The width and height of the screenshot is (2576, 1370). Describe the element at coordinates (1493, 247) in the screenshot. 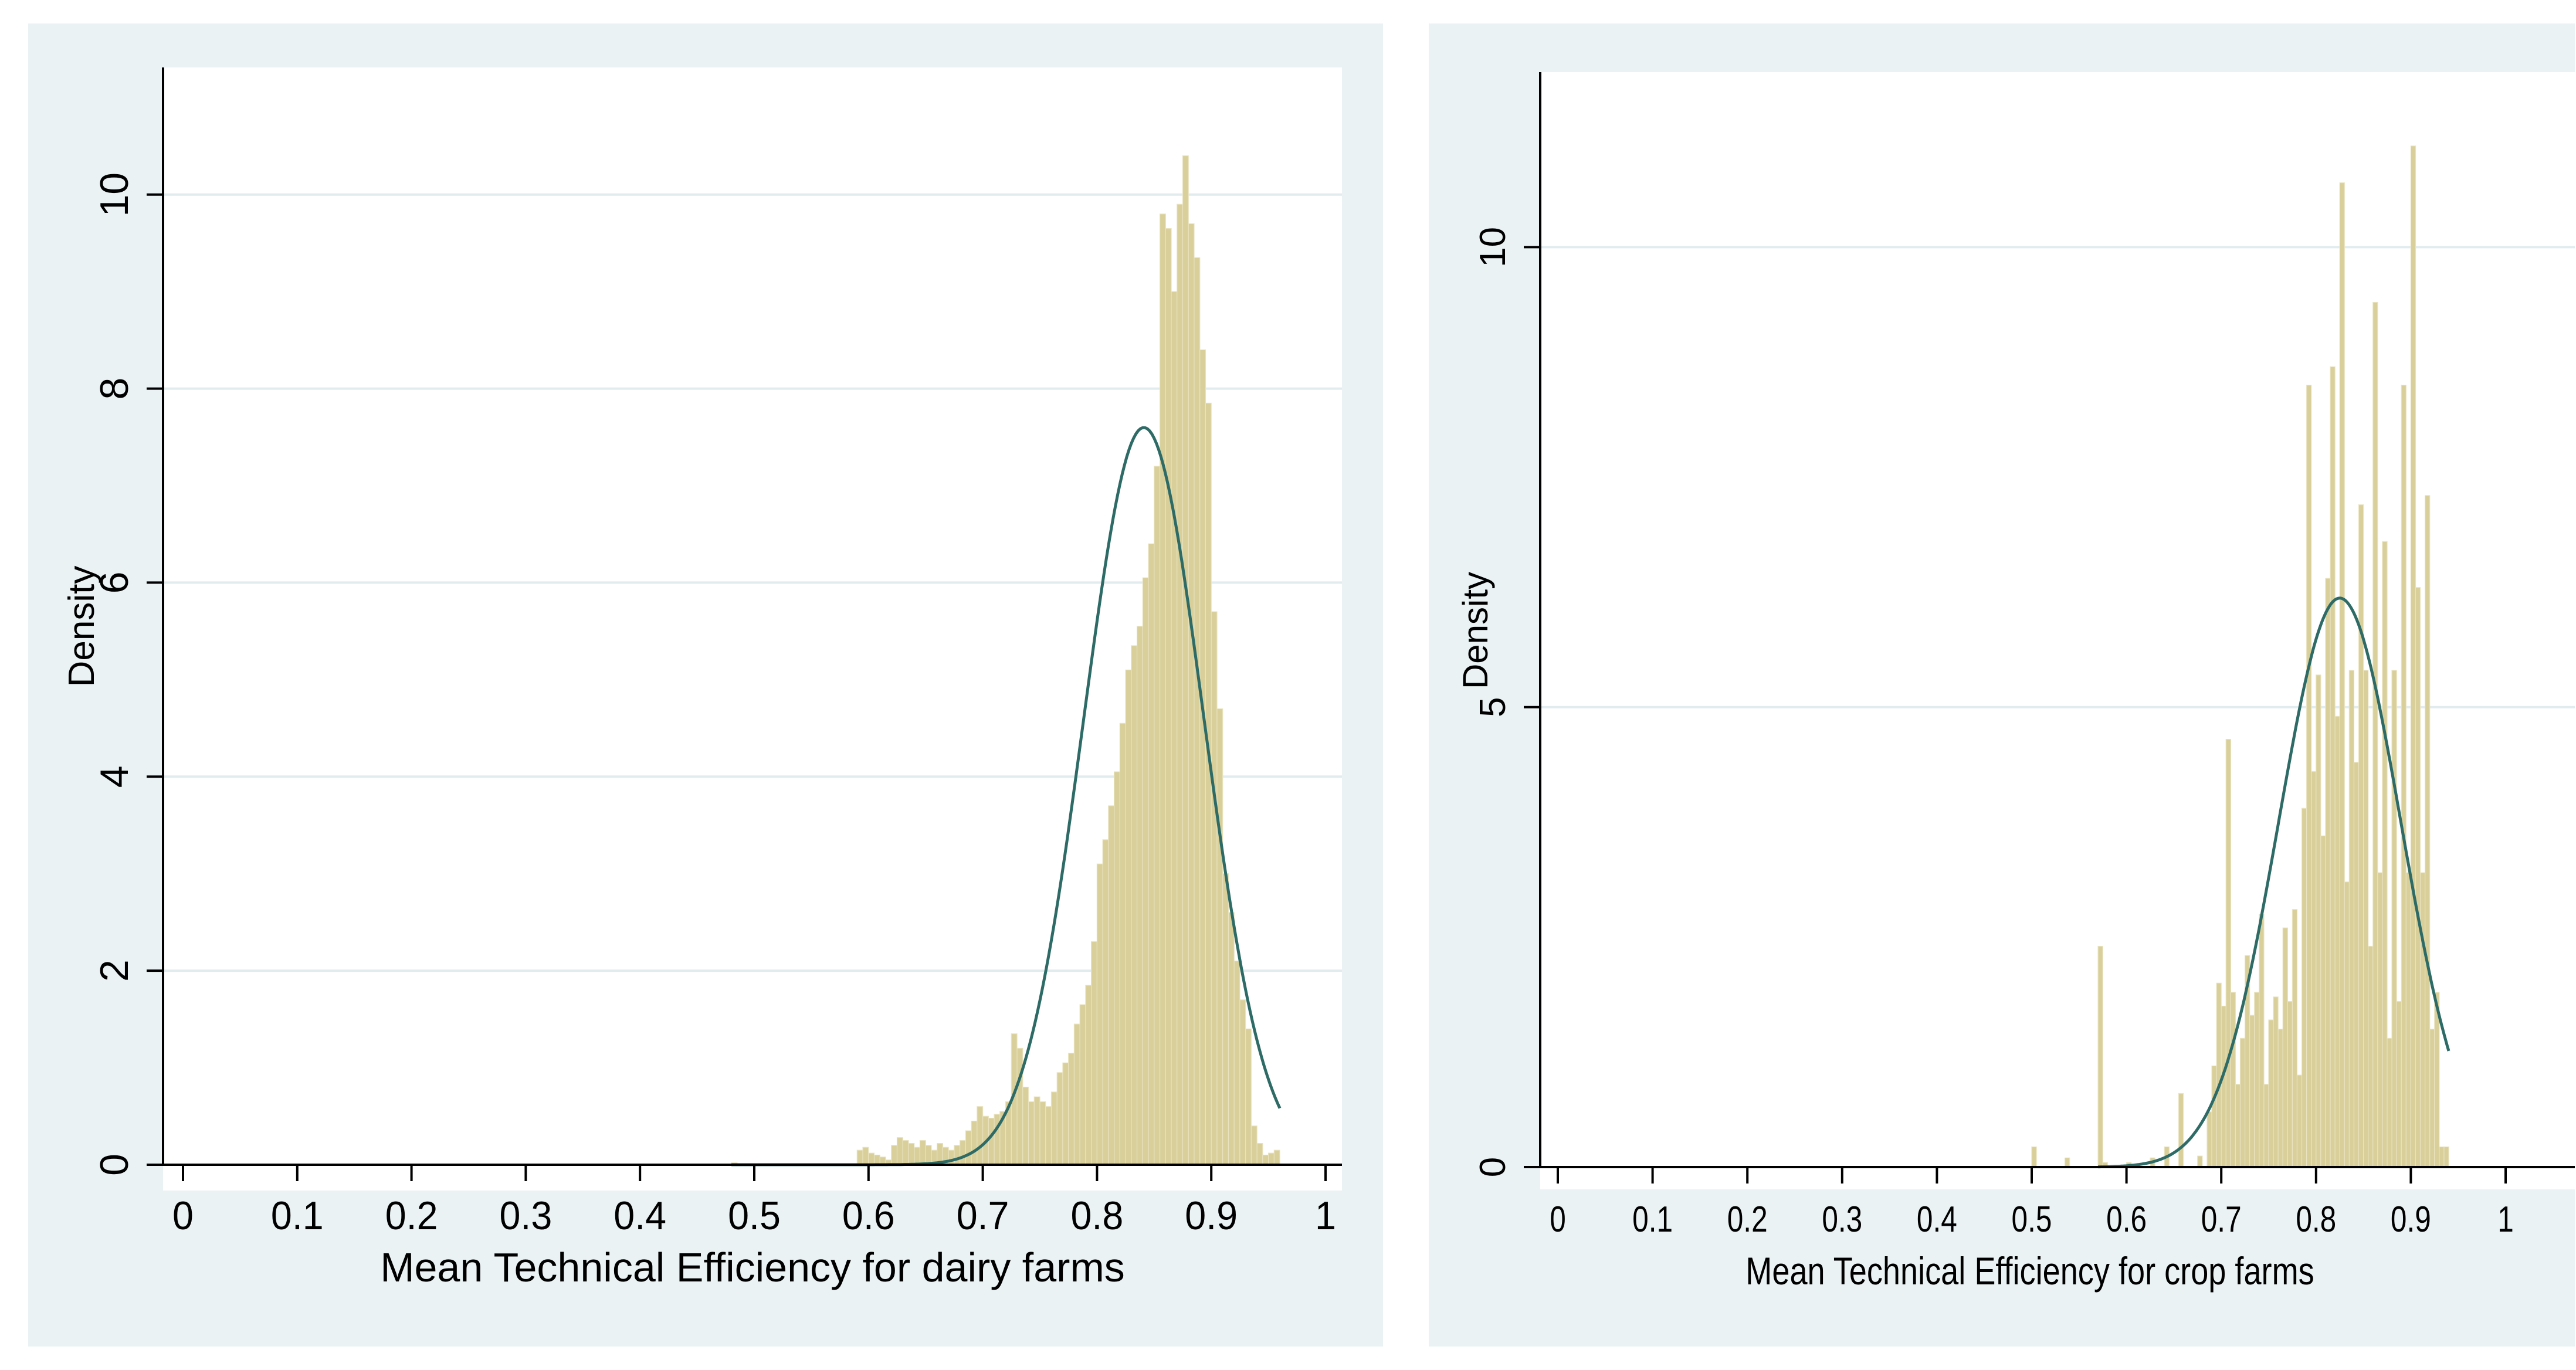

I see `y-tick-label: 10` at that location.